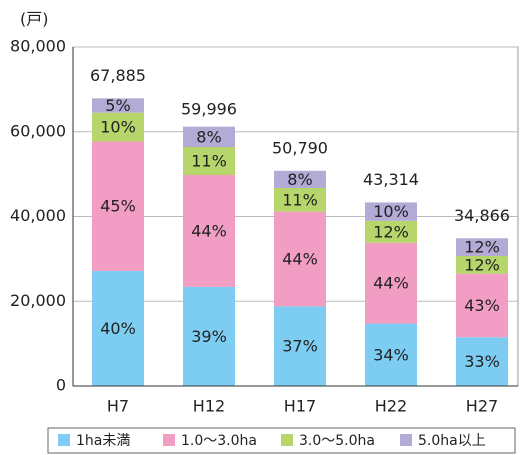 This screenshot has height=455, width=523. Describe the element at coordinates (38, 46) in the screenshot. I see `y-tick-label: 80,000` at that location.